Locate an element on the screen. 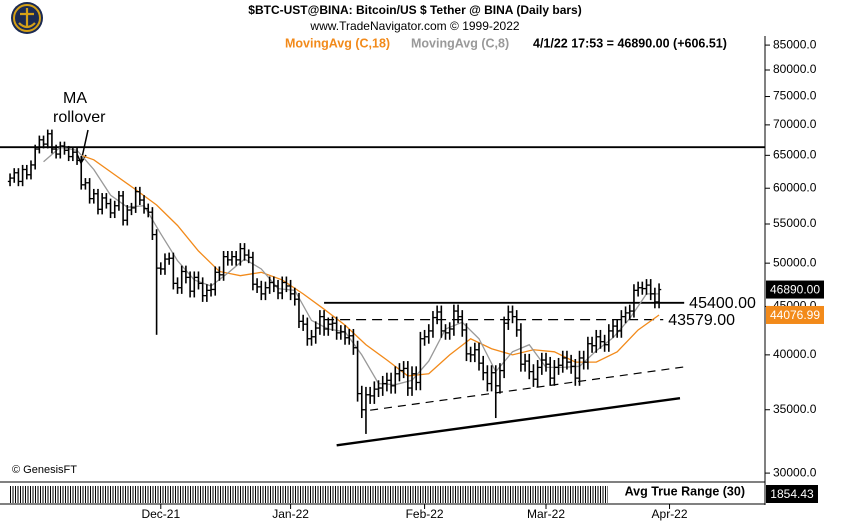 Image resolution: width=848 pixels, height=521 pixels. x-tick-label: Mar-22 is located at coordinates (546, 514).